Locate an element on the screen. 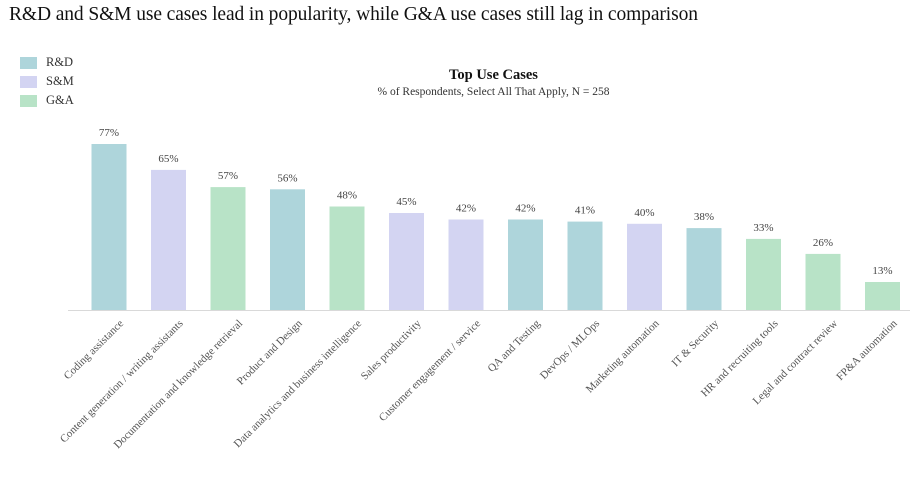 The height and width of the screenshot is (478, 913). category-label-3: Documentation and knowledge retrieval is located at coordinates (179, 385).